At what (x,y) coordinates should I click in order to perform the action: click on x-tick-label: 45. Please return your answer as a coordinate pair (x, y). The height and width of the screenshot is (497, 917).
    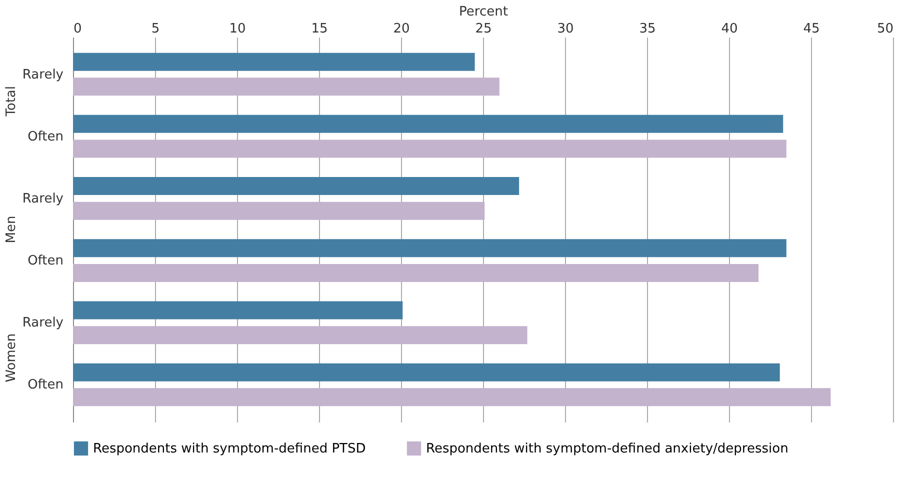
    Looking at the image, I should click on (811, 29).